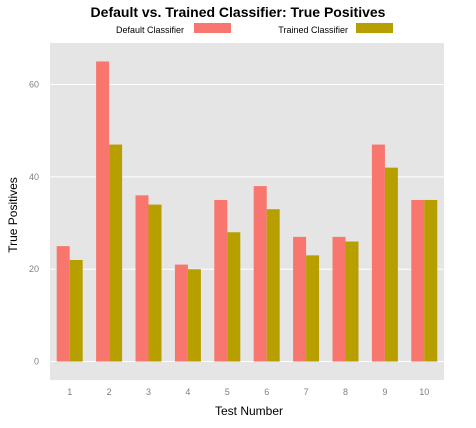 Image resolution: width=476 pixels, height=428 pixels. What do you see at coordinates (34, 269) in the screenshot?
I see `y-tick-label-20: 20` at bounding box center [34, 269].